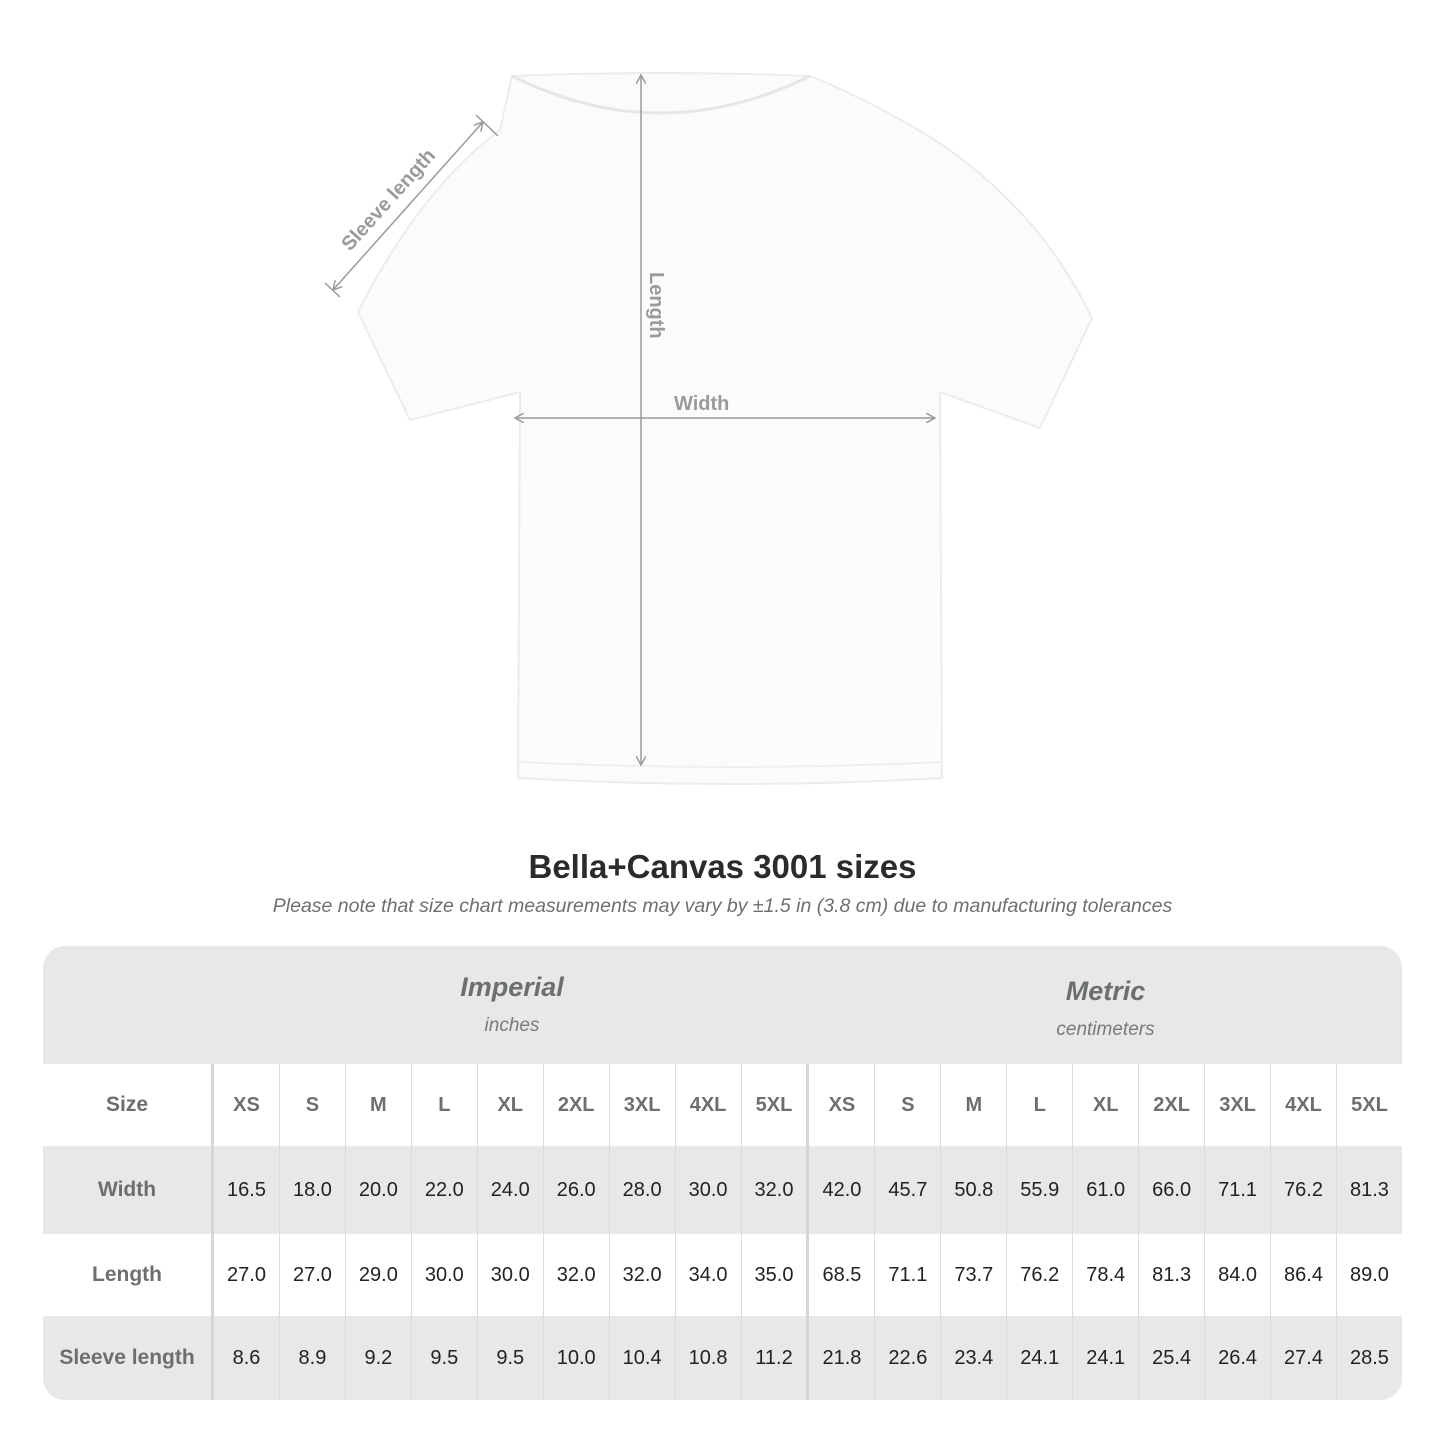 This screenshot has height=1445, width=1445. Describe the element at coordinates (129, 1275) in the screenshot. I see `row-label: Length` at that location.